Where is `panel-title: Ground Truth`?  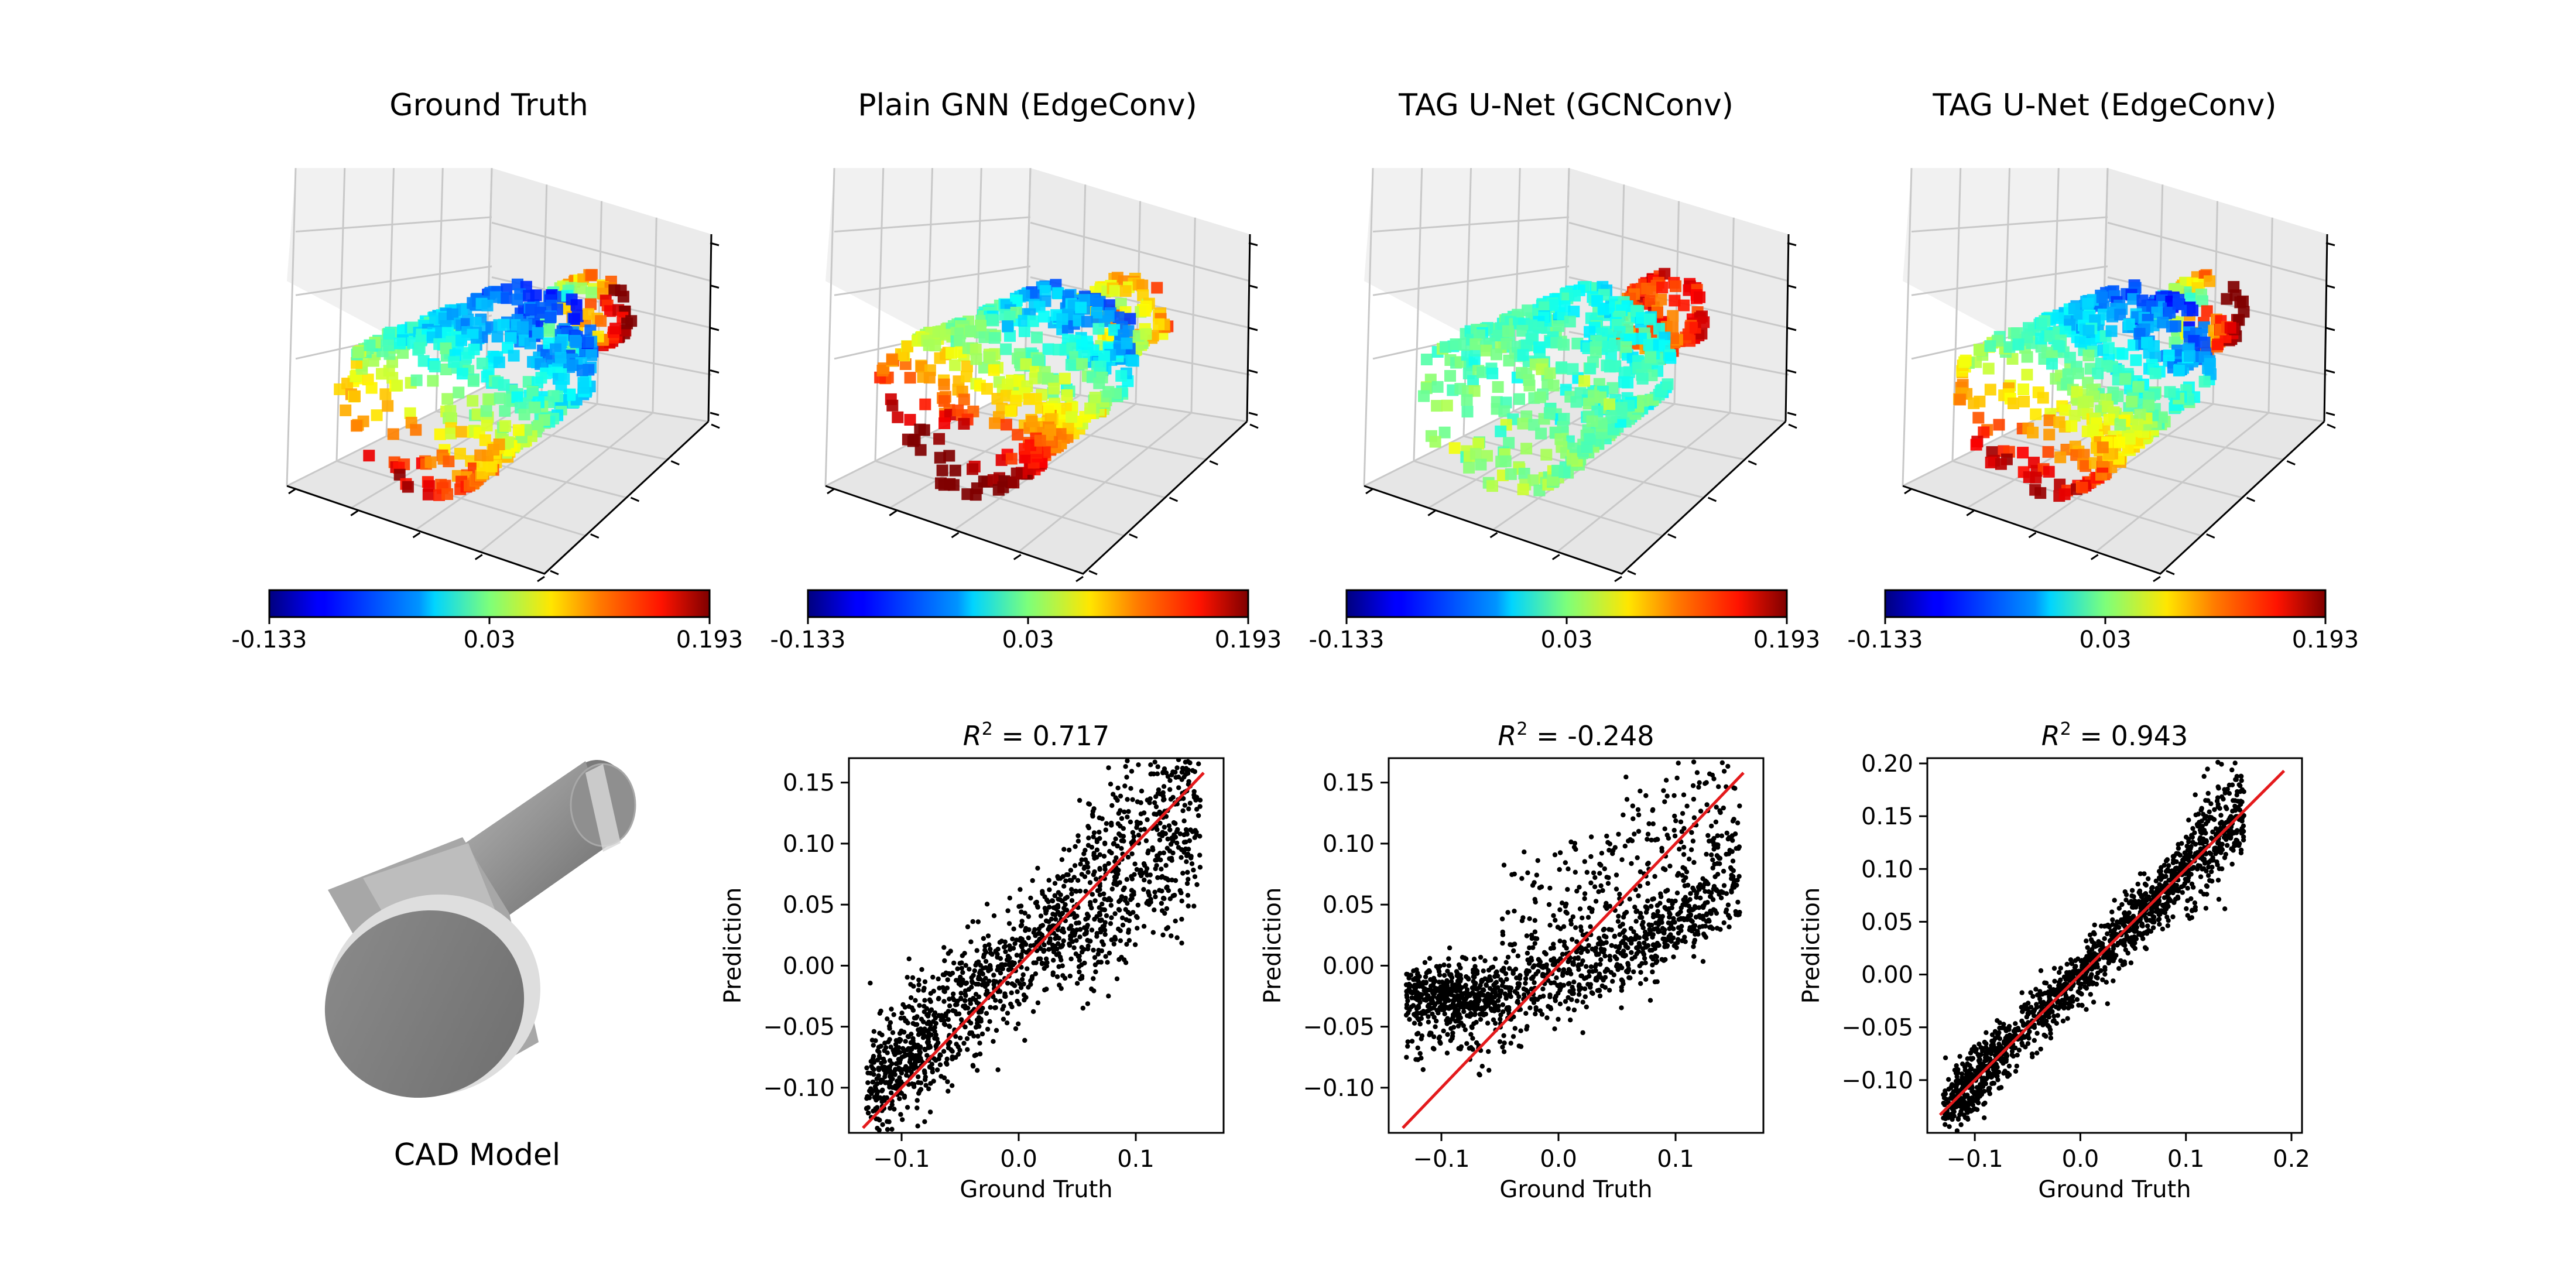 panel-title: Ground Truth is located at coordinates (488, 105).